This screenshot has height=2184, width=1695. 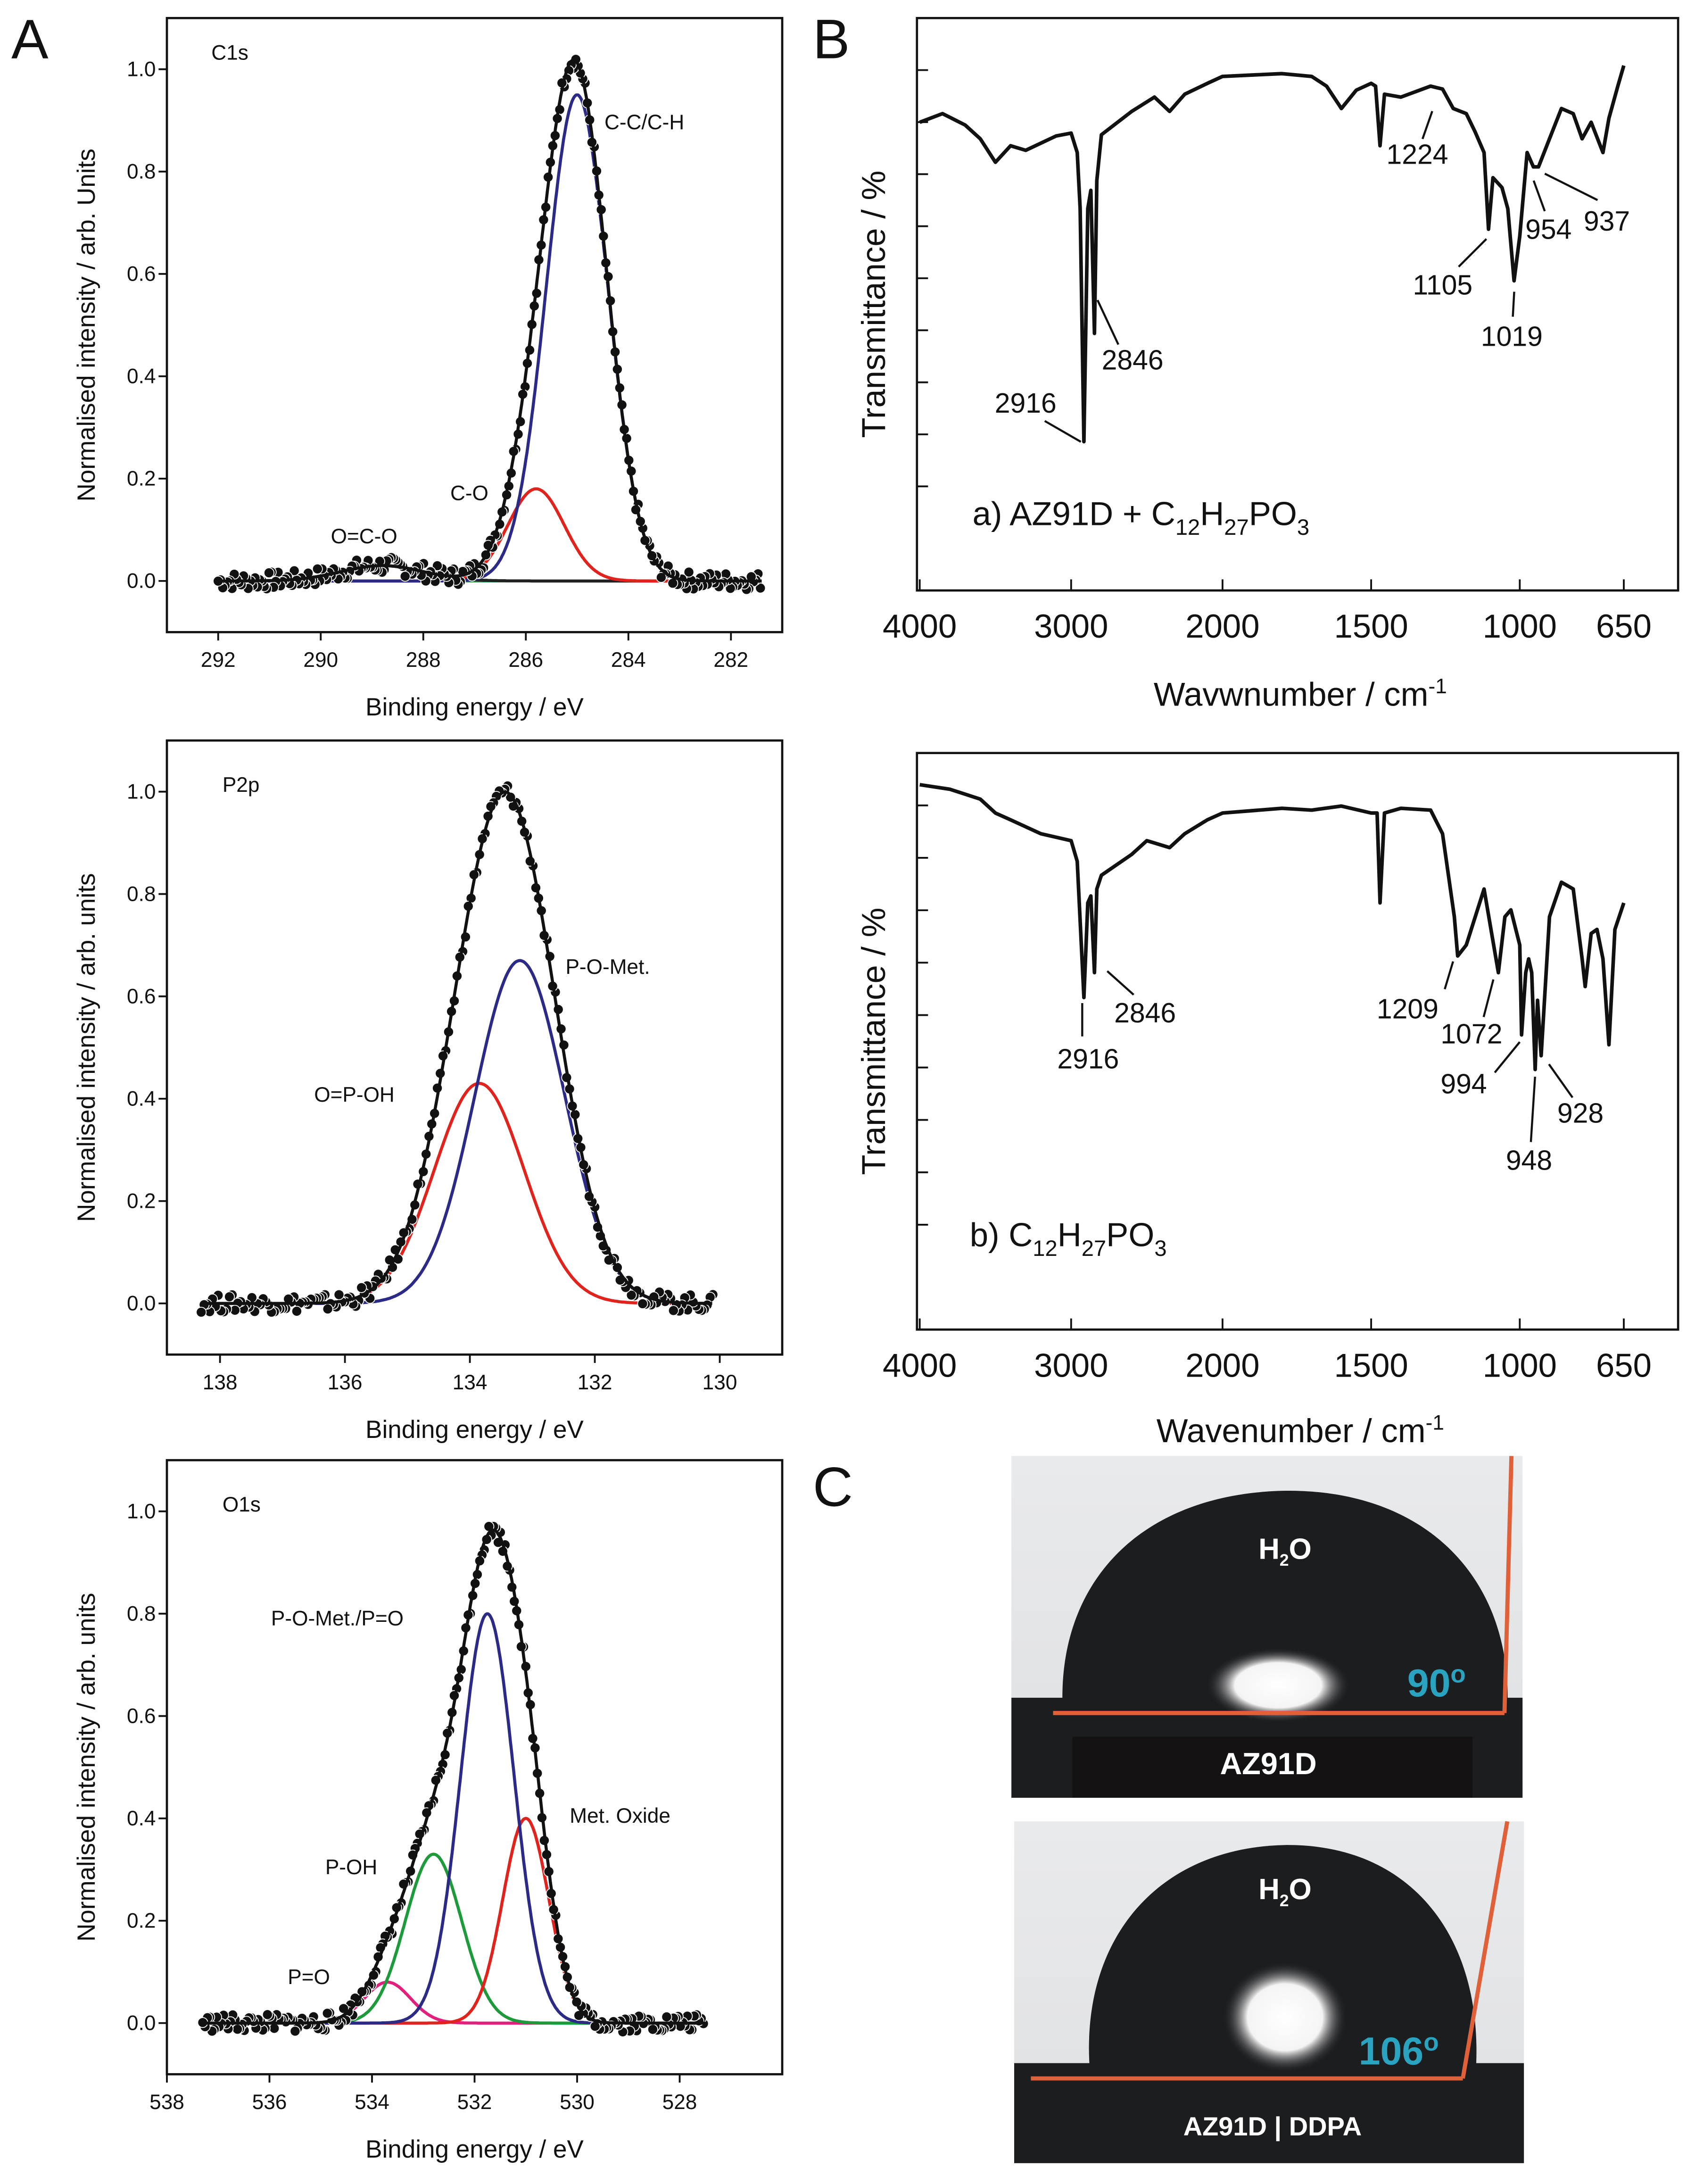 I want to click on panel-title: P2p, so click(x=241, y=785).